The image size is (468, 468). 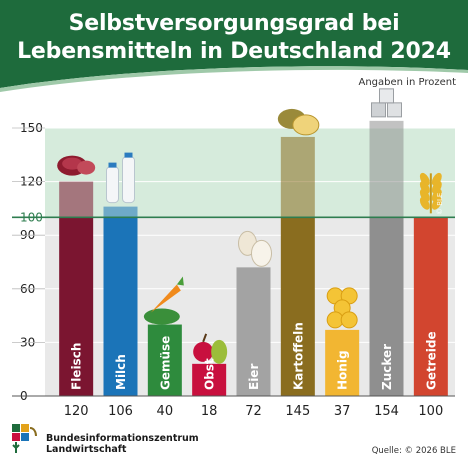 I want to click on bar-gemüse, so click(x=164, y=360).